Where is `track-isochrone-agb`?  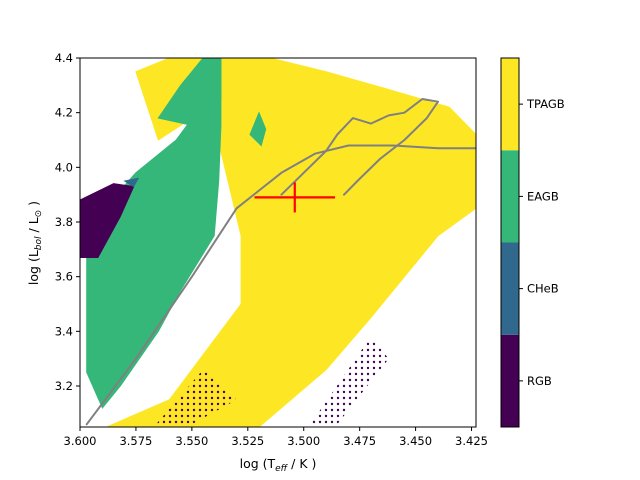 track-isochrone-agb is located at coordinates (359, 147).